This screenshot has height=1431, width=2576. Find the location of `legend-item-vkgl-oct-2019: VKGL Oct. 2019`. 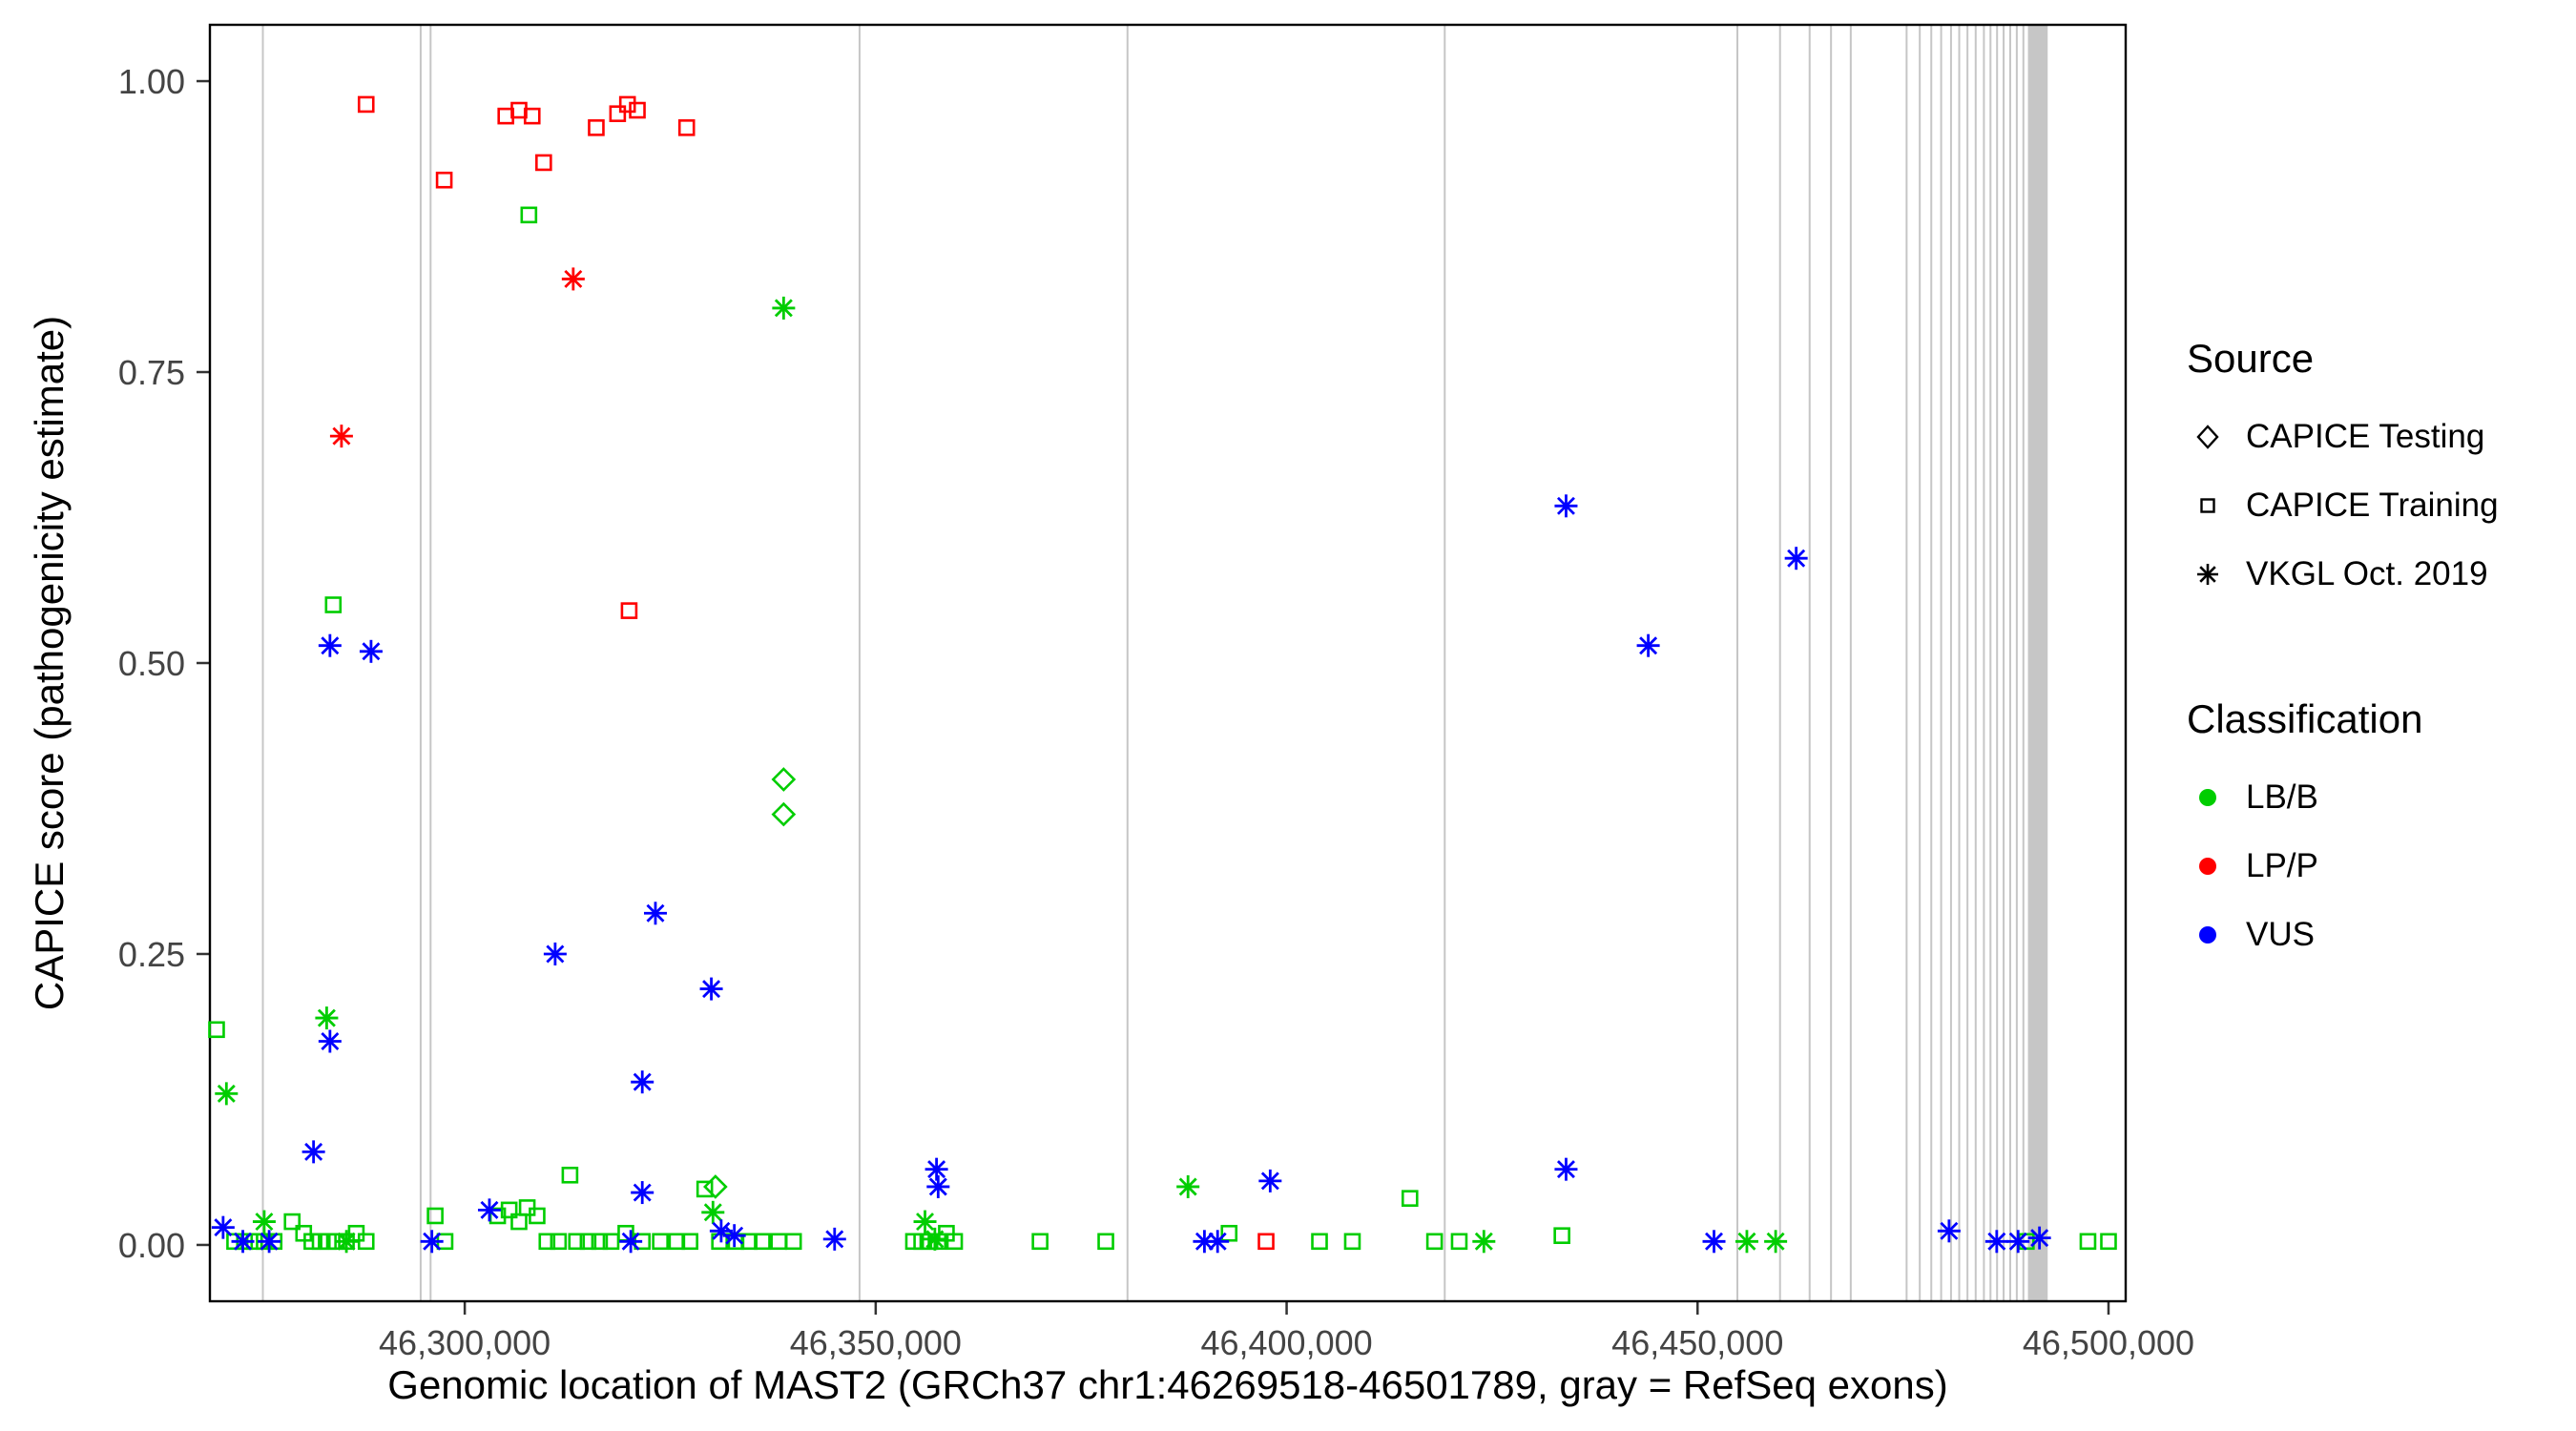

legend-item-vkgl-oct-2019: VKGL Oct. 2019 is located at coordinates (2343, 574).